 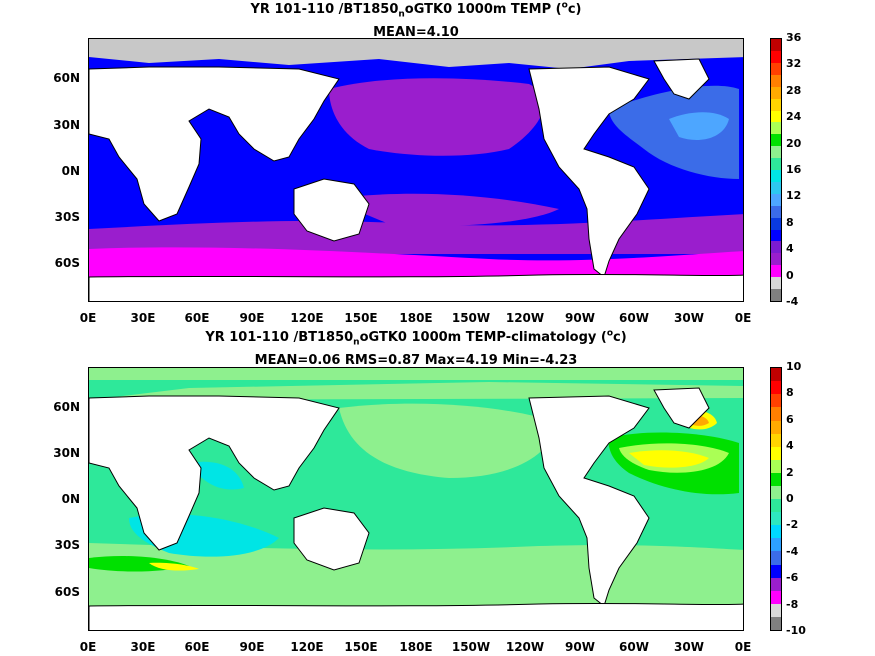 I want to click on bottom-lon-label: 120E, so click(x=307, y=647).